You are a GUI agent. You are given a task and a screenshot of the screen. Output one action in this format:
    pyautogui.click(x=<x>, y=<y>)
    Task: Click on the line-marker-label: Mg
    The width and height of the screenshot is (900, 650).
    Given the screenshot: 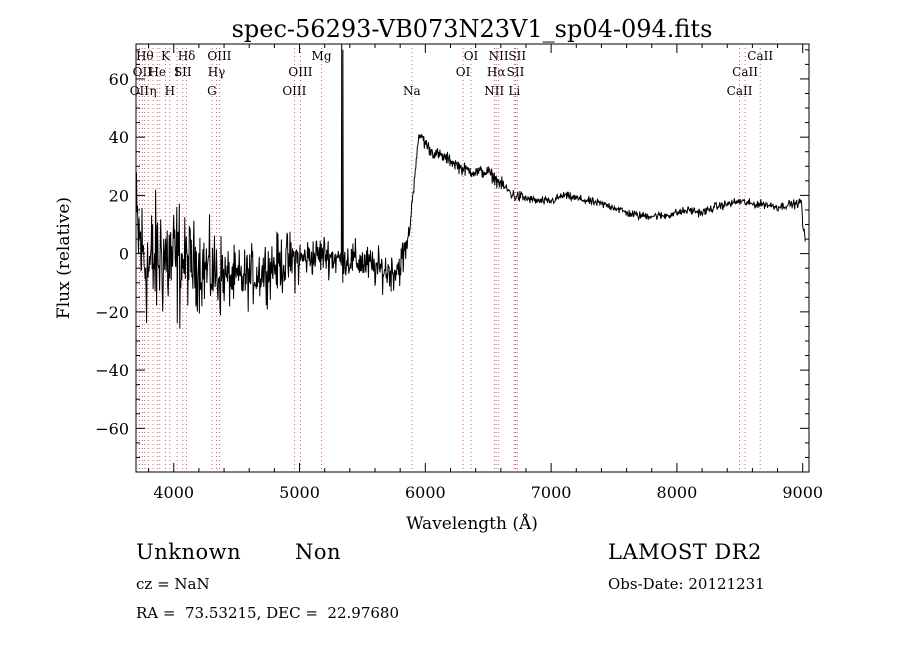 What is the action you would take?
    pyautogui.click(x=322, y=56)
    